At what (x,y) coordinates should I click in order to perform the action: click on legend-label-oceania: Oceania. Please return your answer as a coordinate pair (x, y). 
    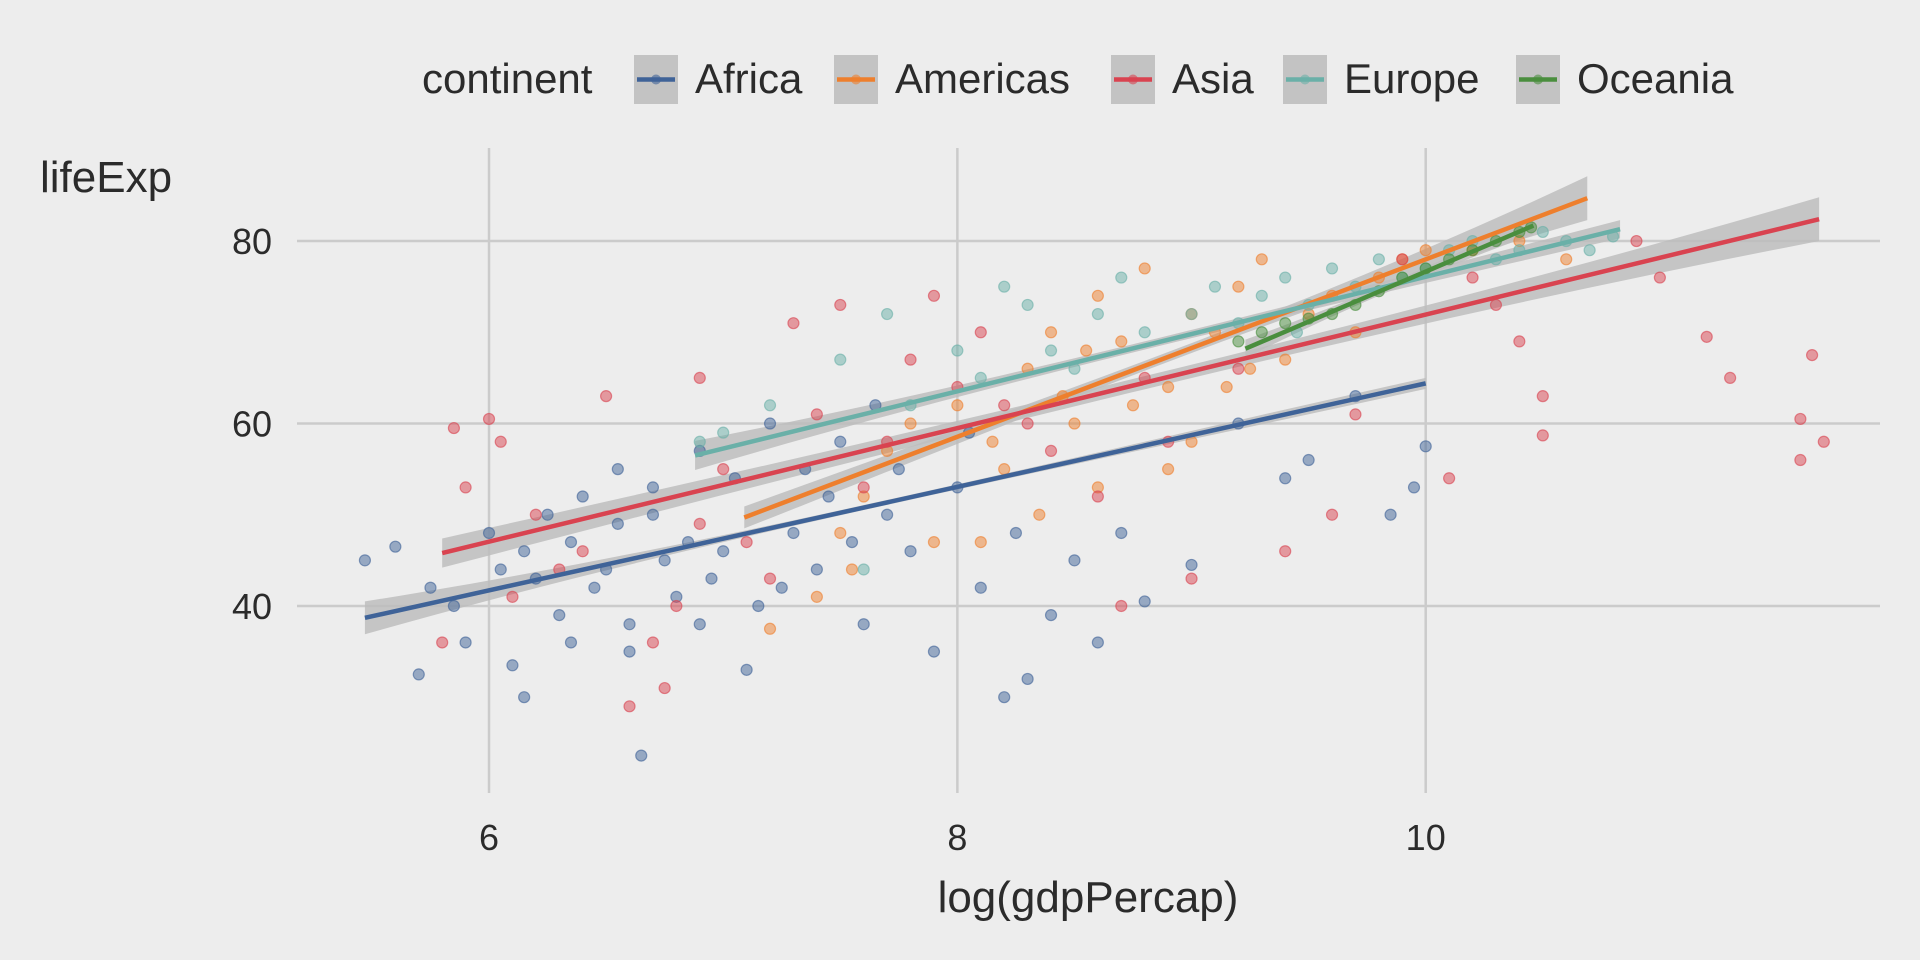
    Looking at the image, I should click on (1655, 78).